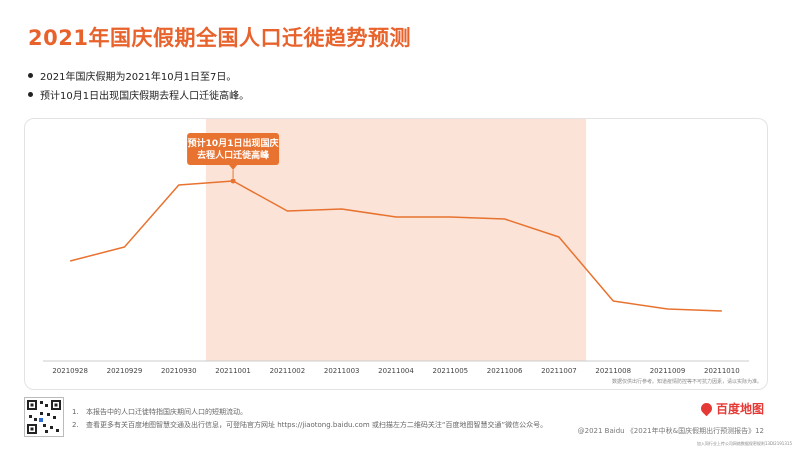  What do you see at coordinates (739, 409) in the screenshot?
I see `brand-name: 百度地图` at bounding box center [739, 409].